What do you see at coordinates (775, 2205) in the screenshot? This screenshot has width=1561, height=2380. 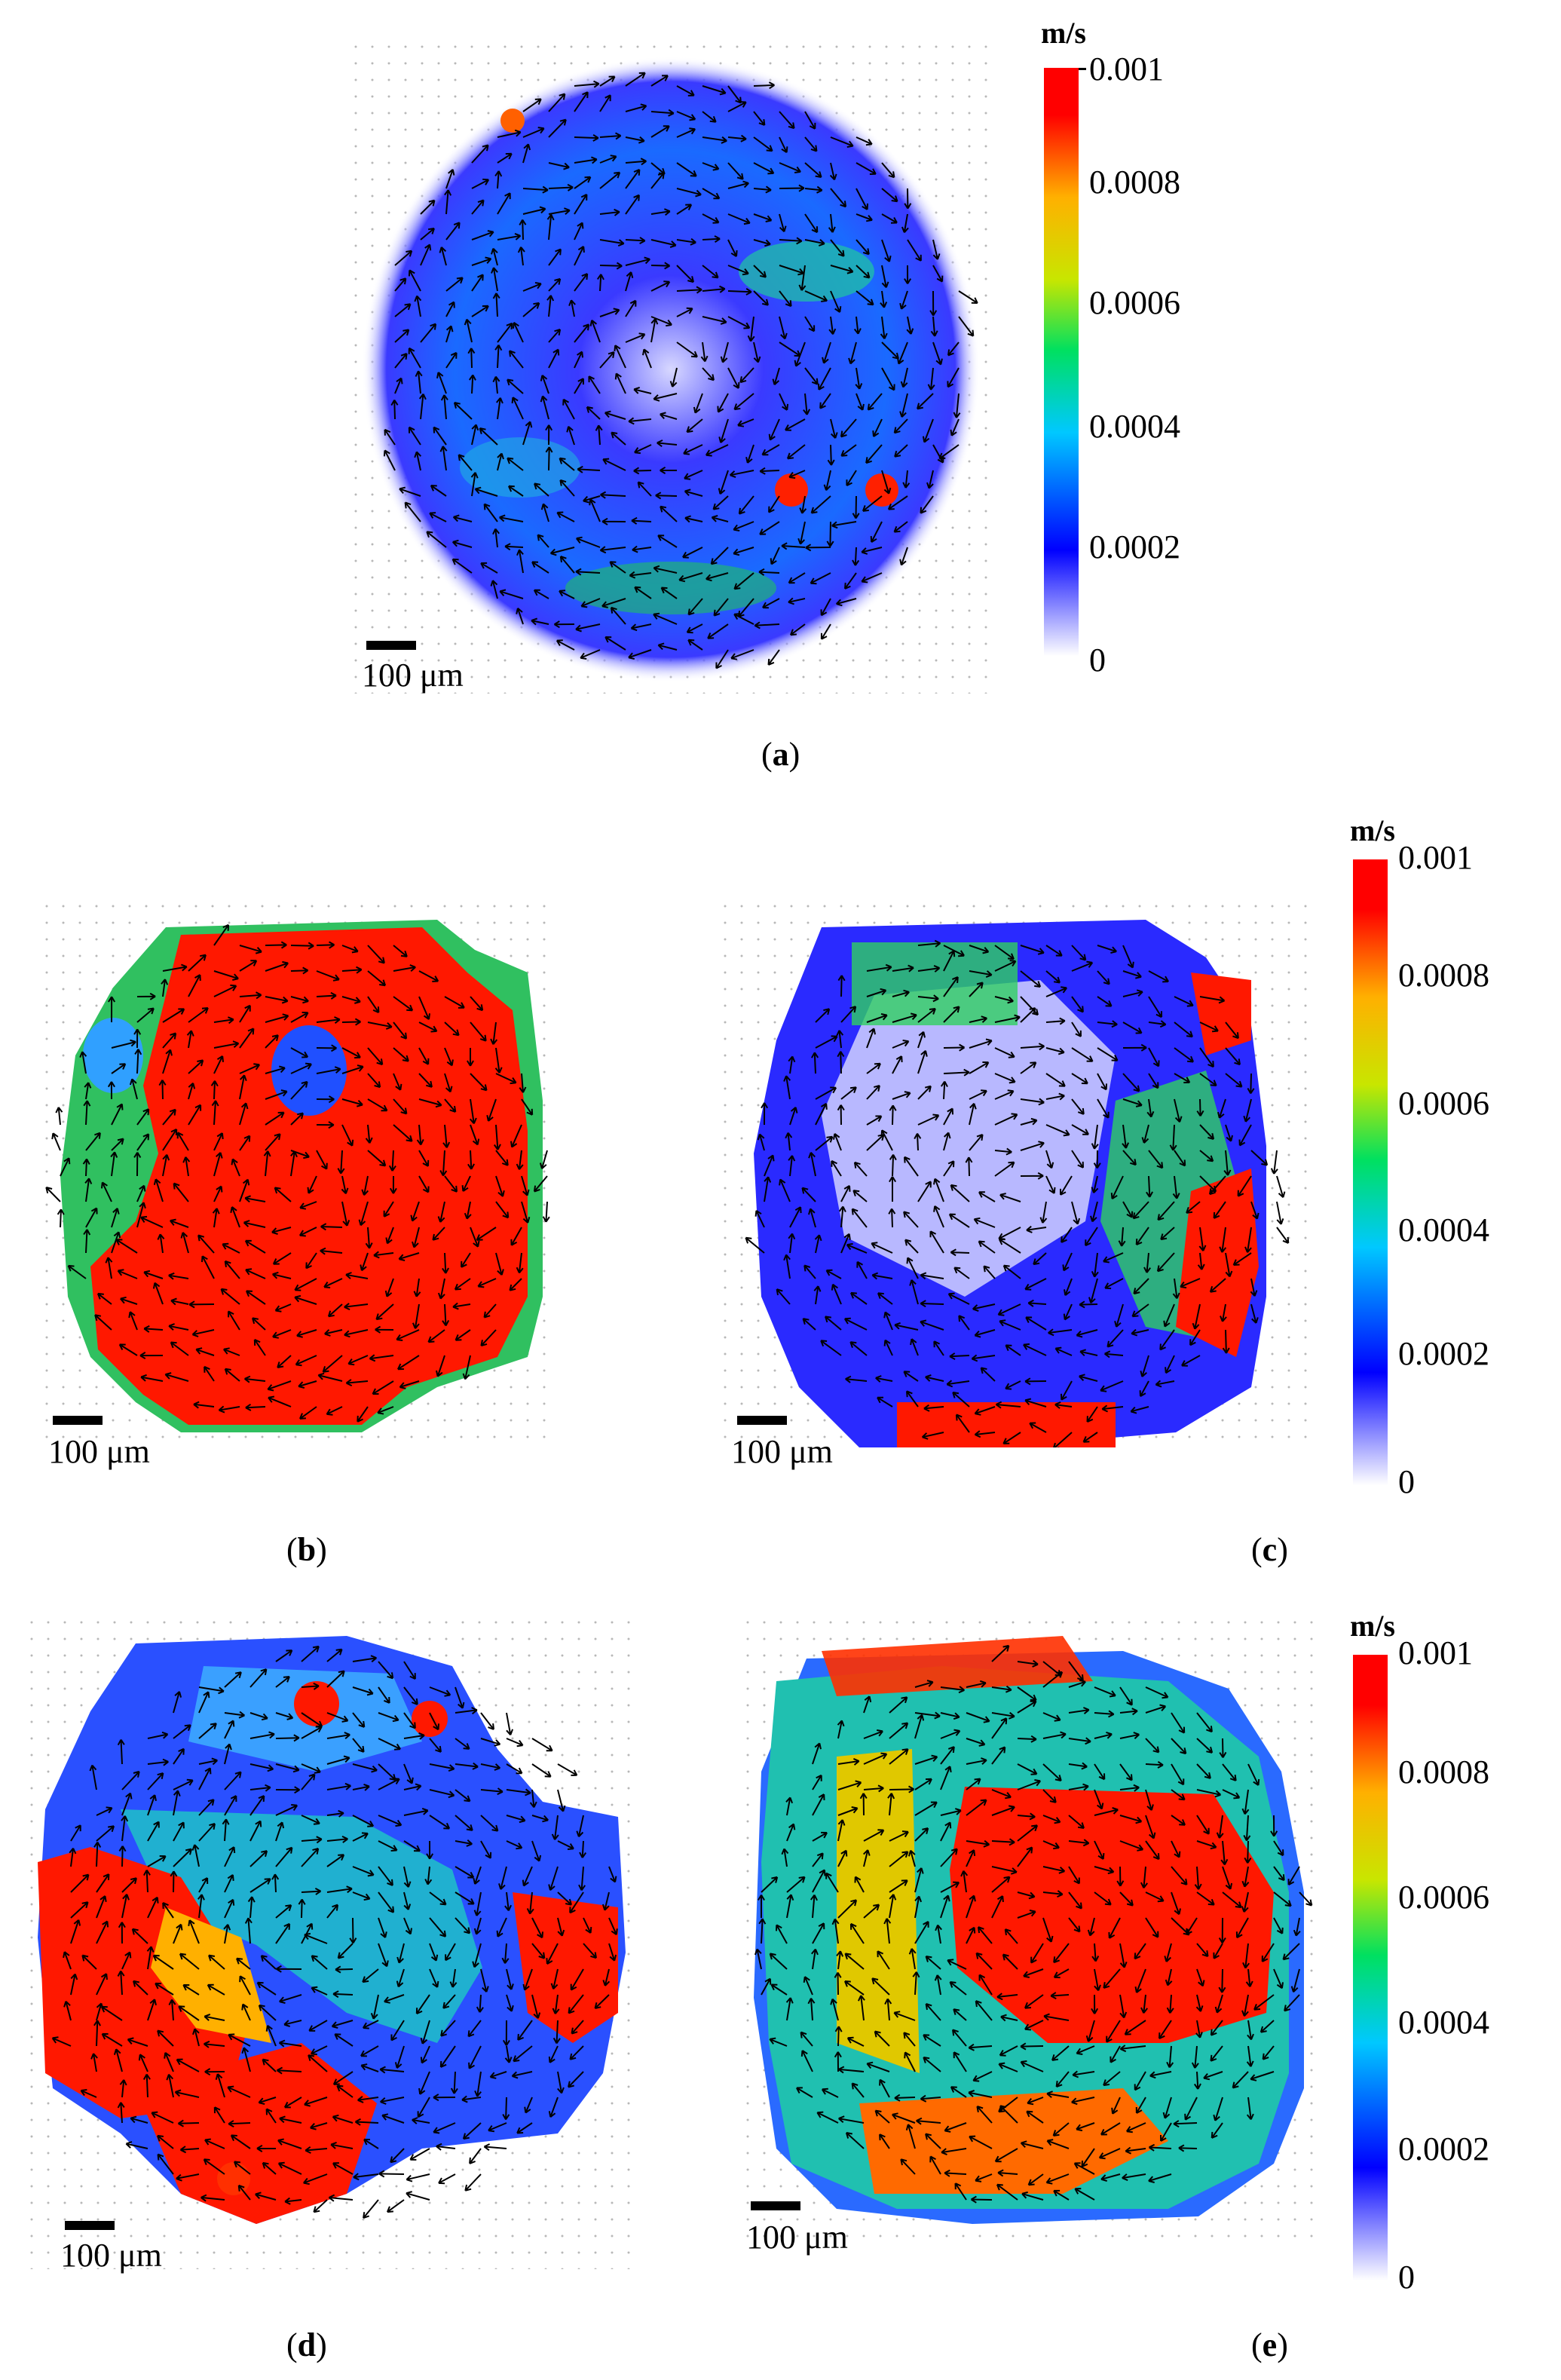 I see `scale-bar` at bounding box center [775, 2205].